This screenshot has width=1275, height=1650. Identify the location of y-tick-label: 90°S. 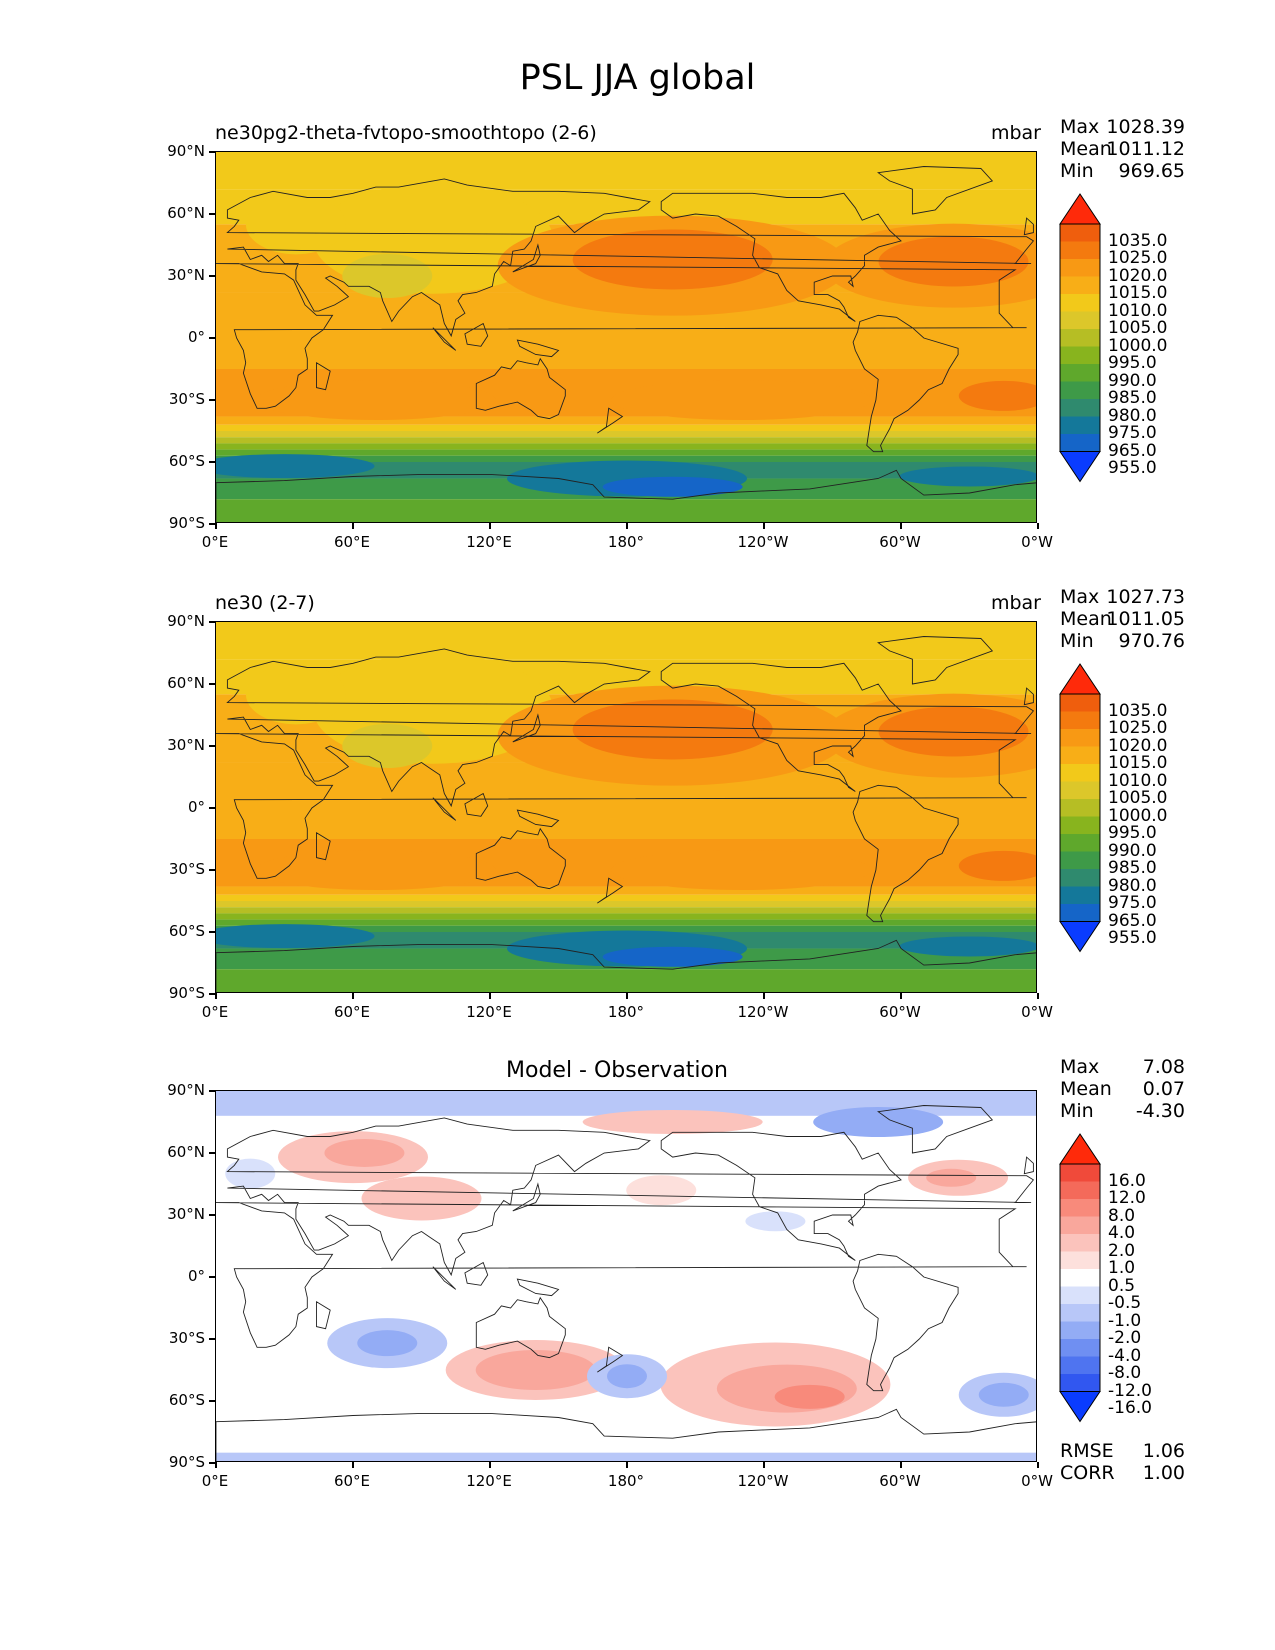
(186, 523).